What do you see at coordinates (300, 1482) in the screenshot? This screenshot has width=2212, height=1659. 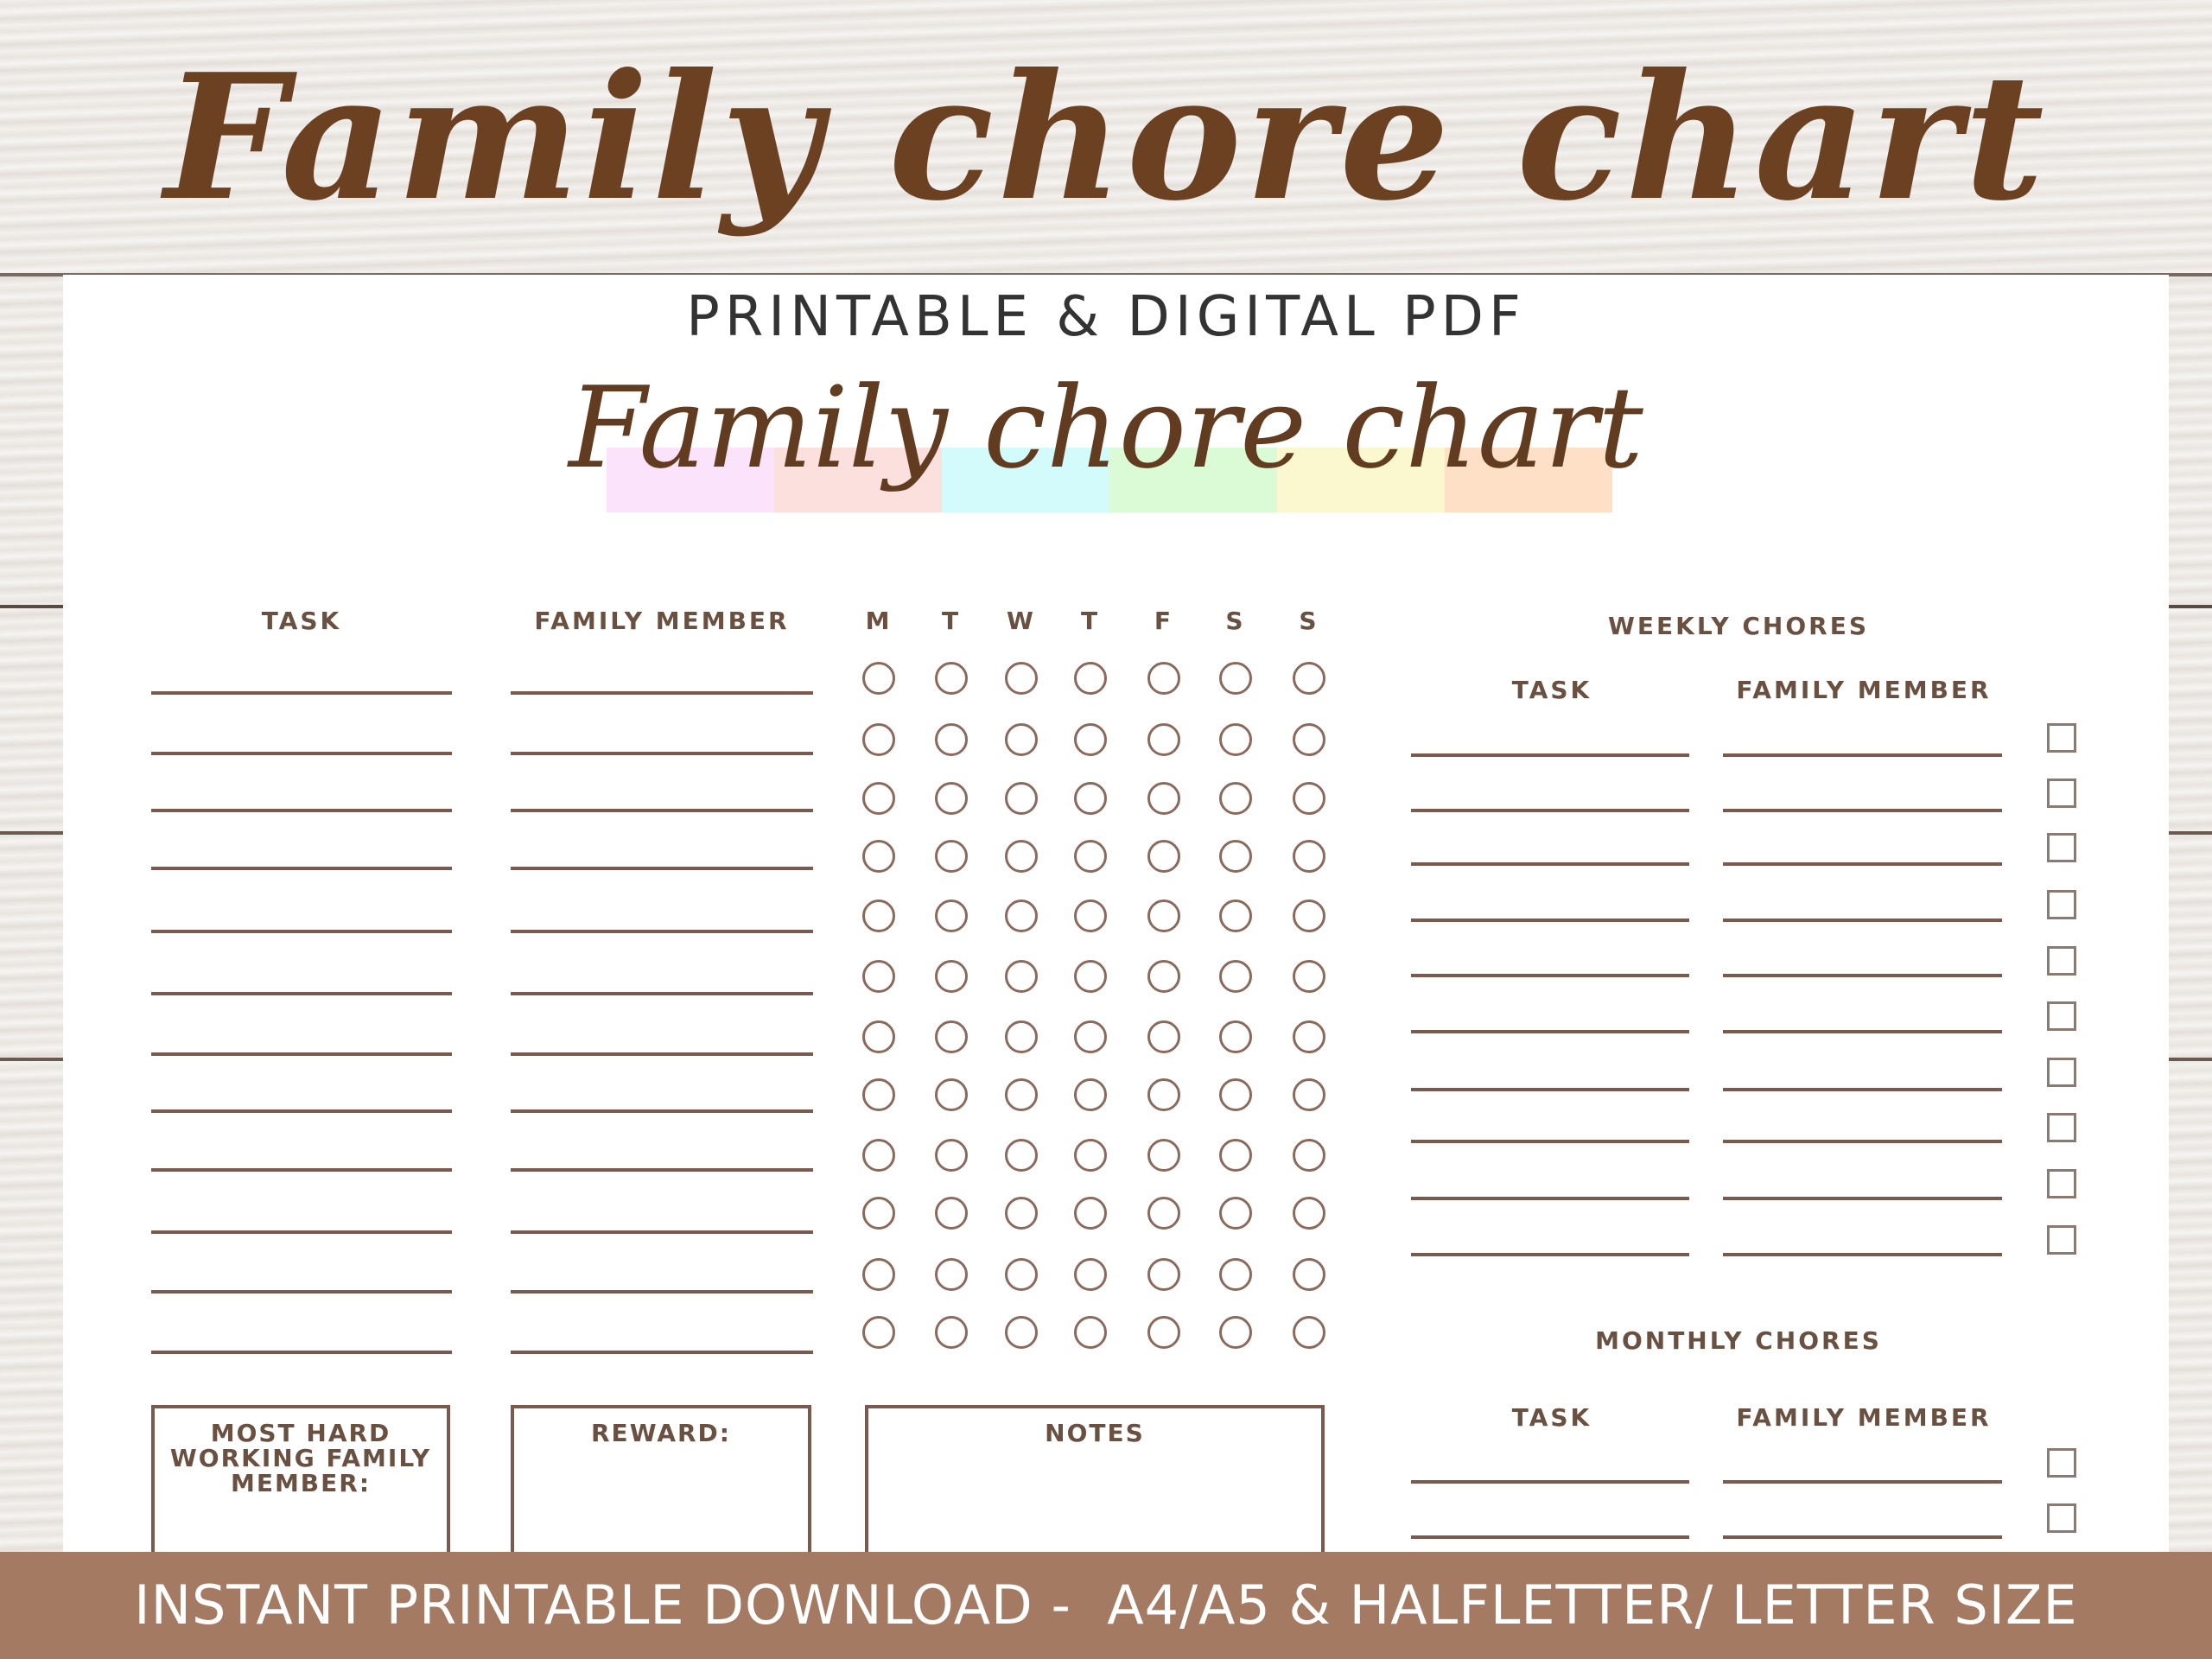 I see `hardworking-member-box: MOST HARD WORKING FAMILY MEMBER:` at bounding box center [300, 1482].